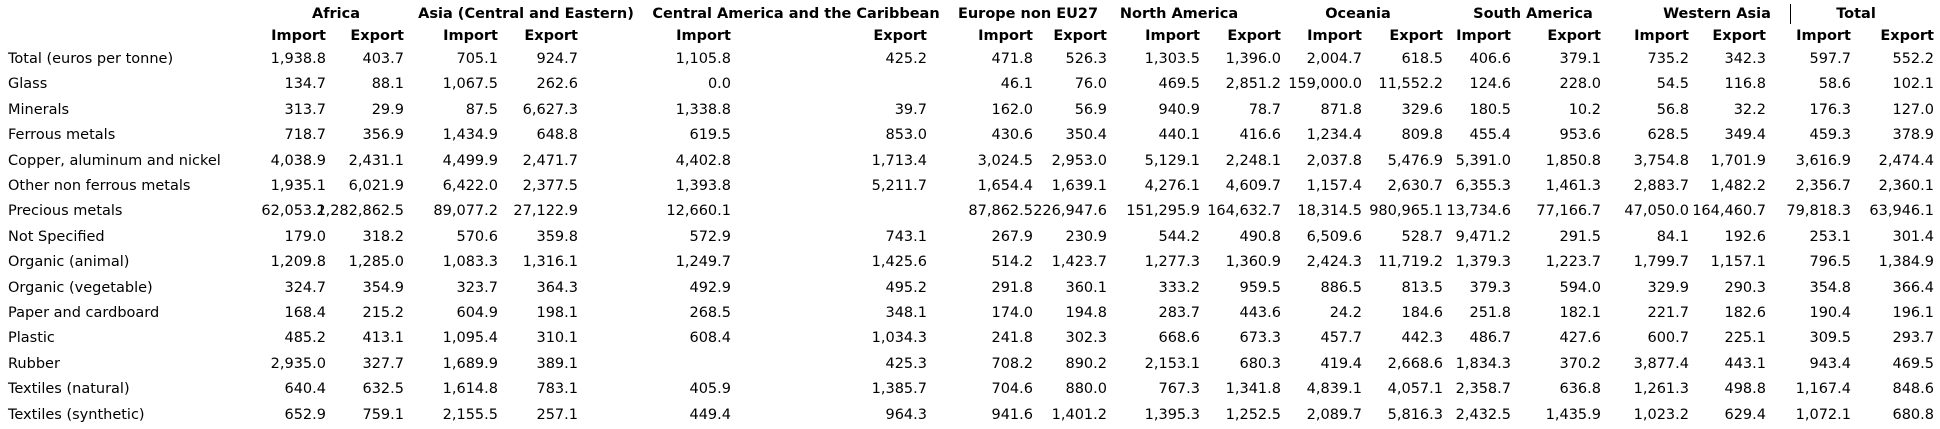 Image resolution: width=1940 pixels, height=429 pixels. Describe the element at coordinates (1253, 389) in the screenshot. I see `value-cell: 1,341.8` at that location.